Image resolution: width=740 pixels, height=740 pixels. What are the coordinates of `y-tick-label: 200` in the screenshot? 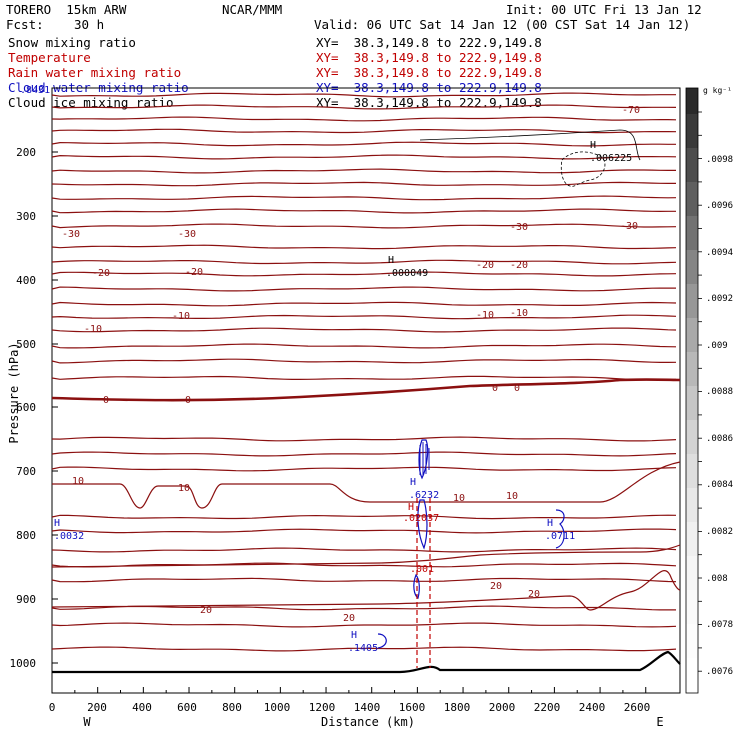 It's located at (26, 152).